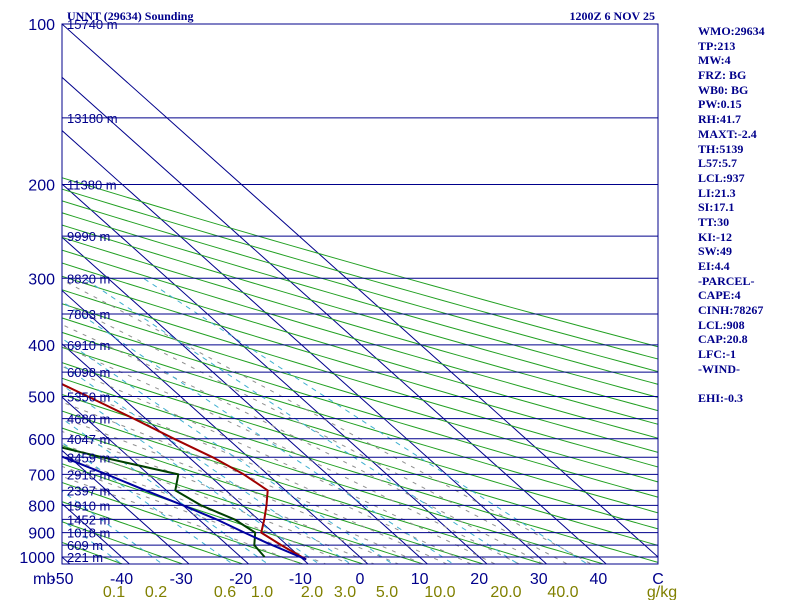 This screenshot has width=800, height=600. I want to click on temperature-tick-label: -10, so click(300, 579).